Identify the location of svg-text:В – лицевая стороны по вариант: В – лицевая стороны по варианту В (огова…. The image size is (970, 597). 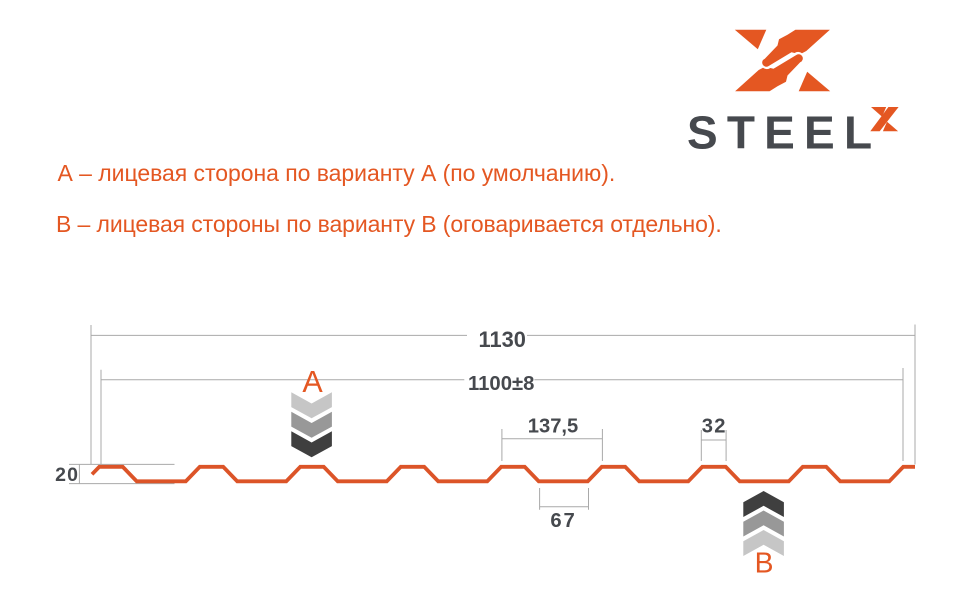
(389, 224).